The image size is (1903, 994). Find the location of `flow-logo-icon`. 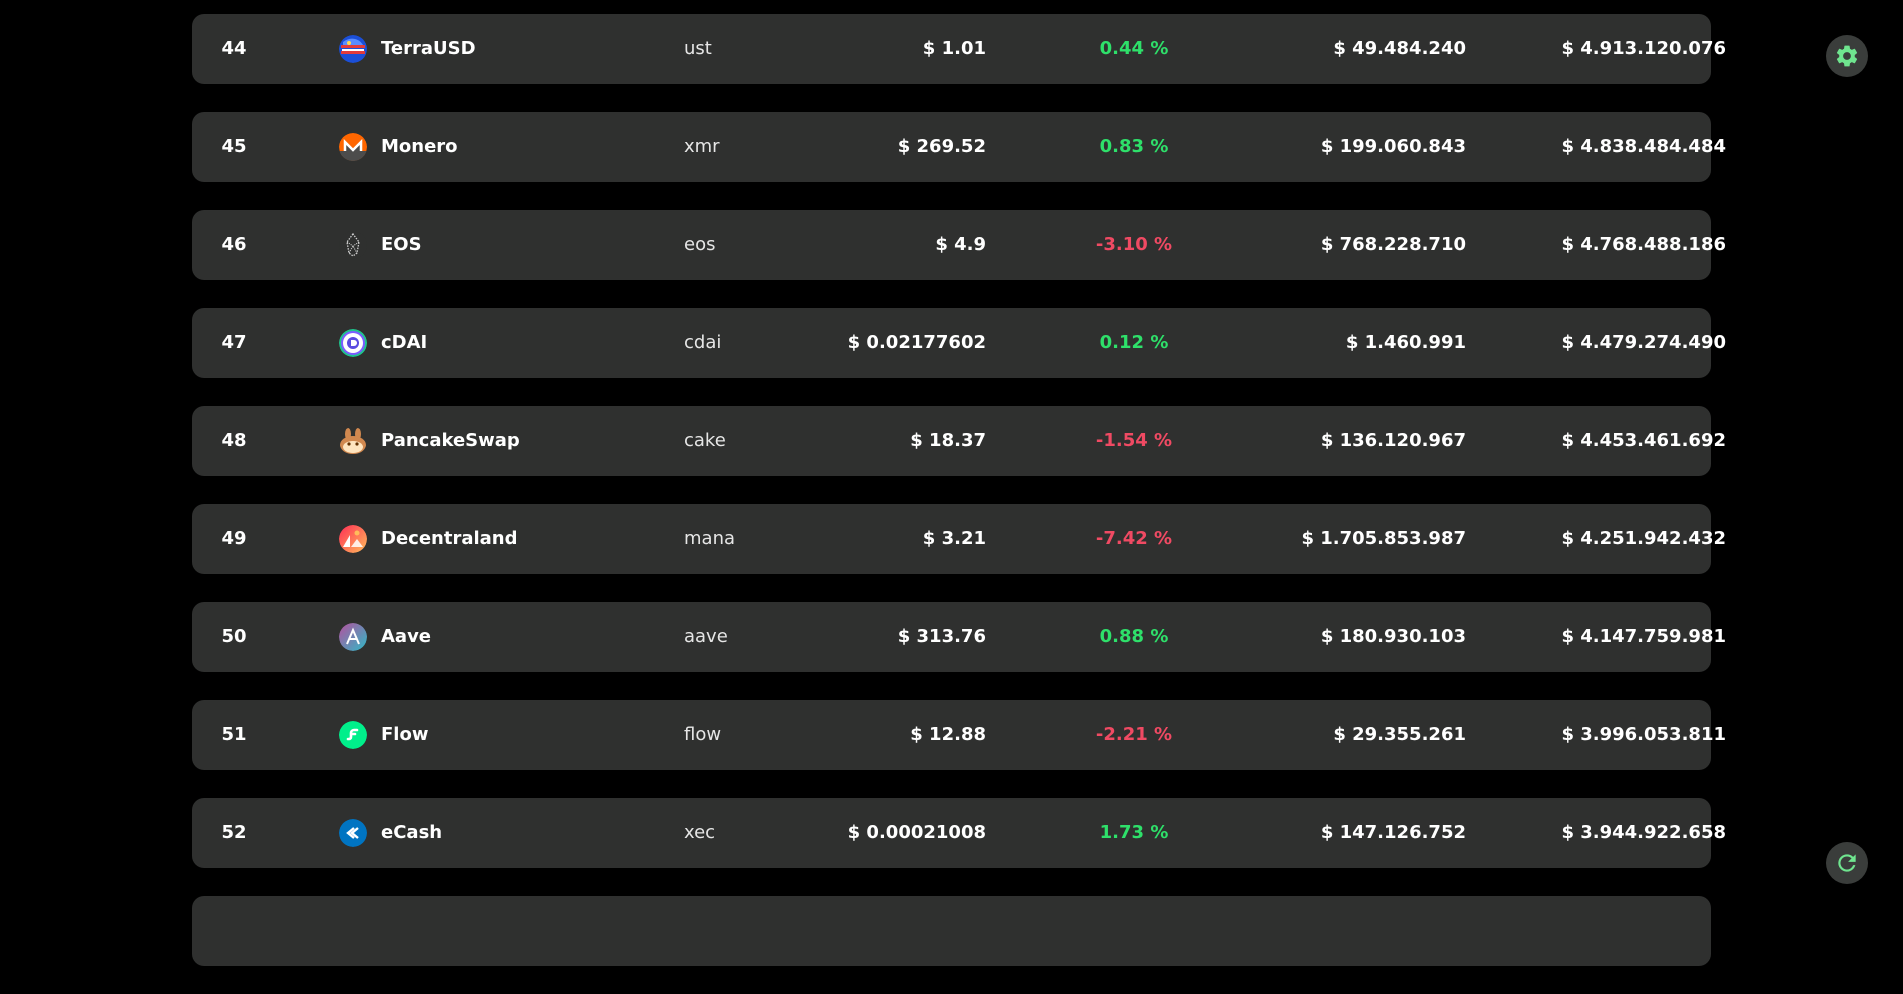

flow-logo-icon is located at coordinates (353, 735).